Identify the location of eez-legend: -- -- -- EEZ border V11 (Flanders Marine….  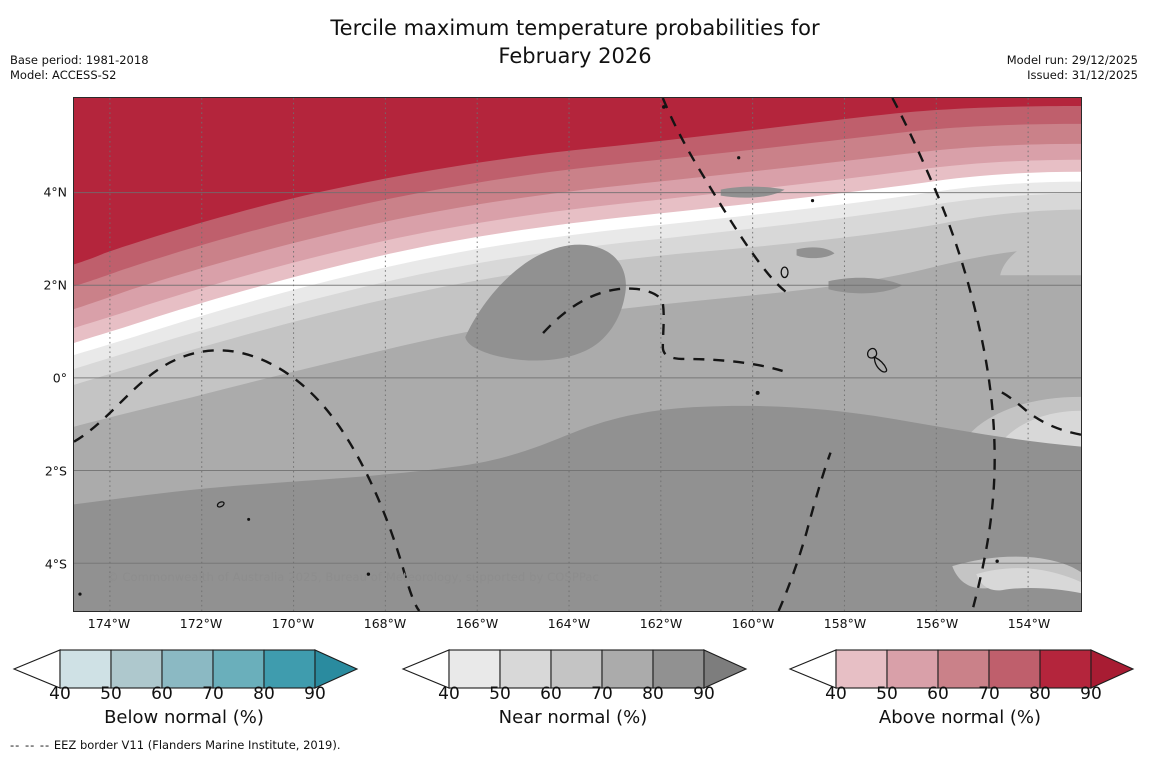
(175, 745).